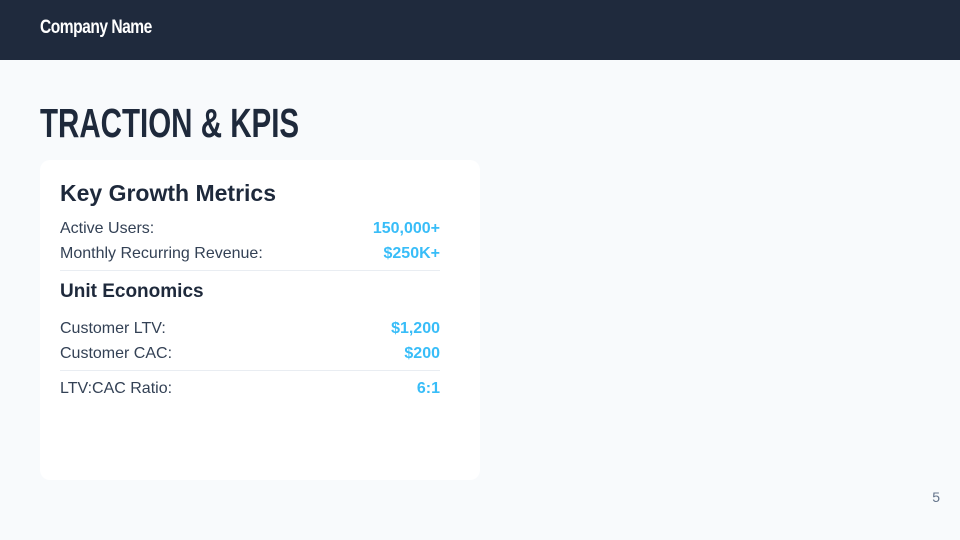 The image size is (960, 540). What do you see at coordinates (250, 229) in the screenshot?
I see `metric-row-active-users: Active Users: 150,000+` at bounding box center [250, 229].